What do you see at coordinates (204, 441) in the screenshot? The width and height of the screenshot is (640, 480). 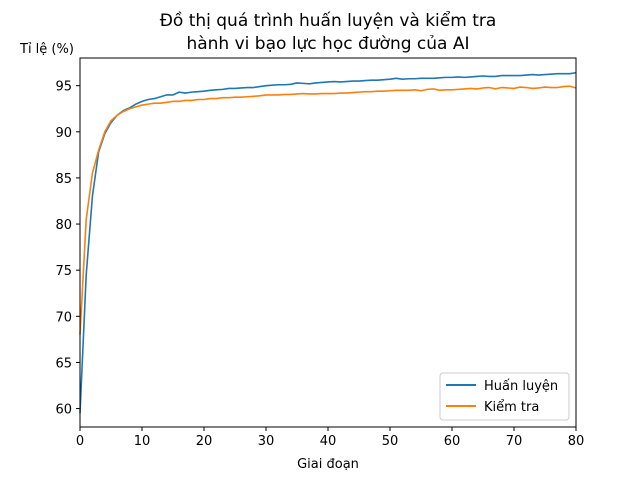 I see `x-tick-label: 20` at bounding box center [204, 441].